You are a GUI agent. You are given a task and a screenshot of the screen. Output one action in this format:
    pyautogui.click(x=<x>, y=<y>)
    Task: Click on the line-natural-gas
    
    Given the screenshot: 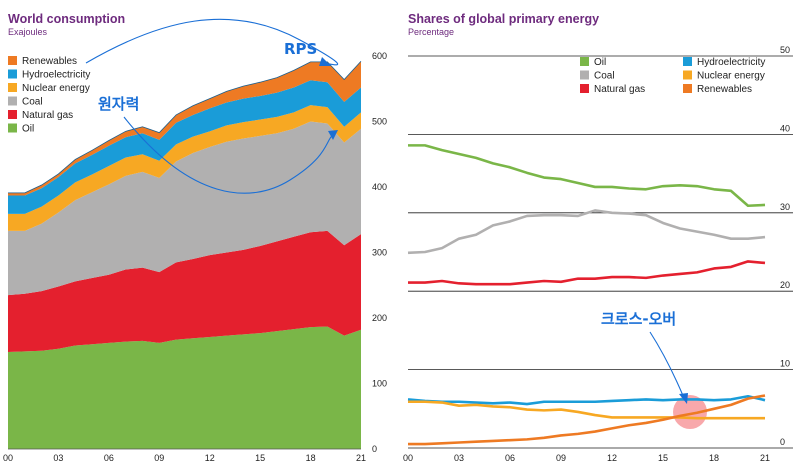 What is the action you would take?
    pyautogui.click(x=587, y=273)
    